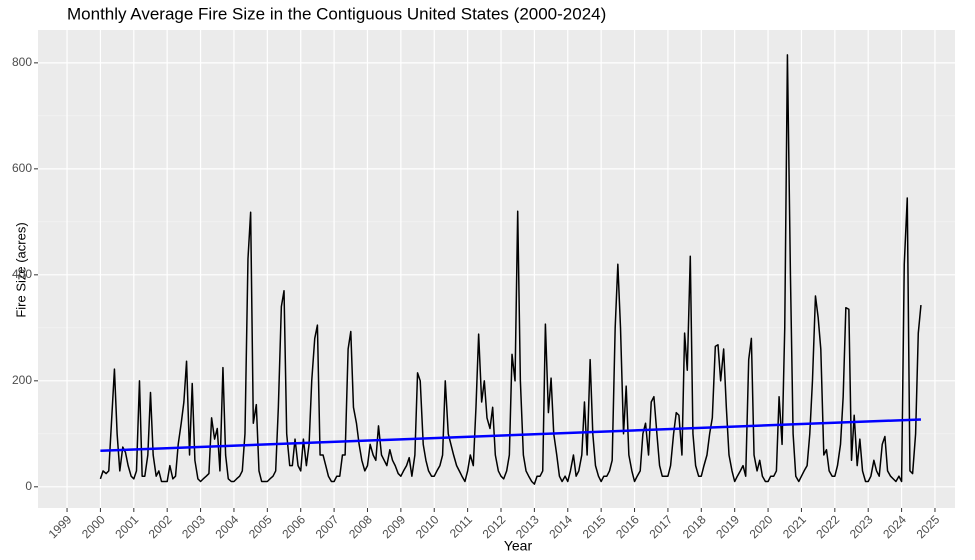  Describe the element at coordinates (518, 546) in the screenshot. I see `x-axis-title: Year` at that location.